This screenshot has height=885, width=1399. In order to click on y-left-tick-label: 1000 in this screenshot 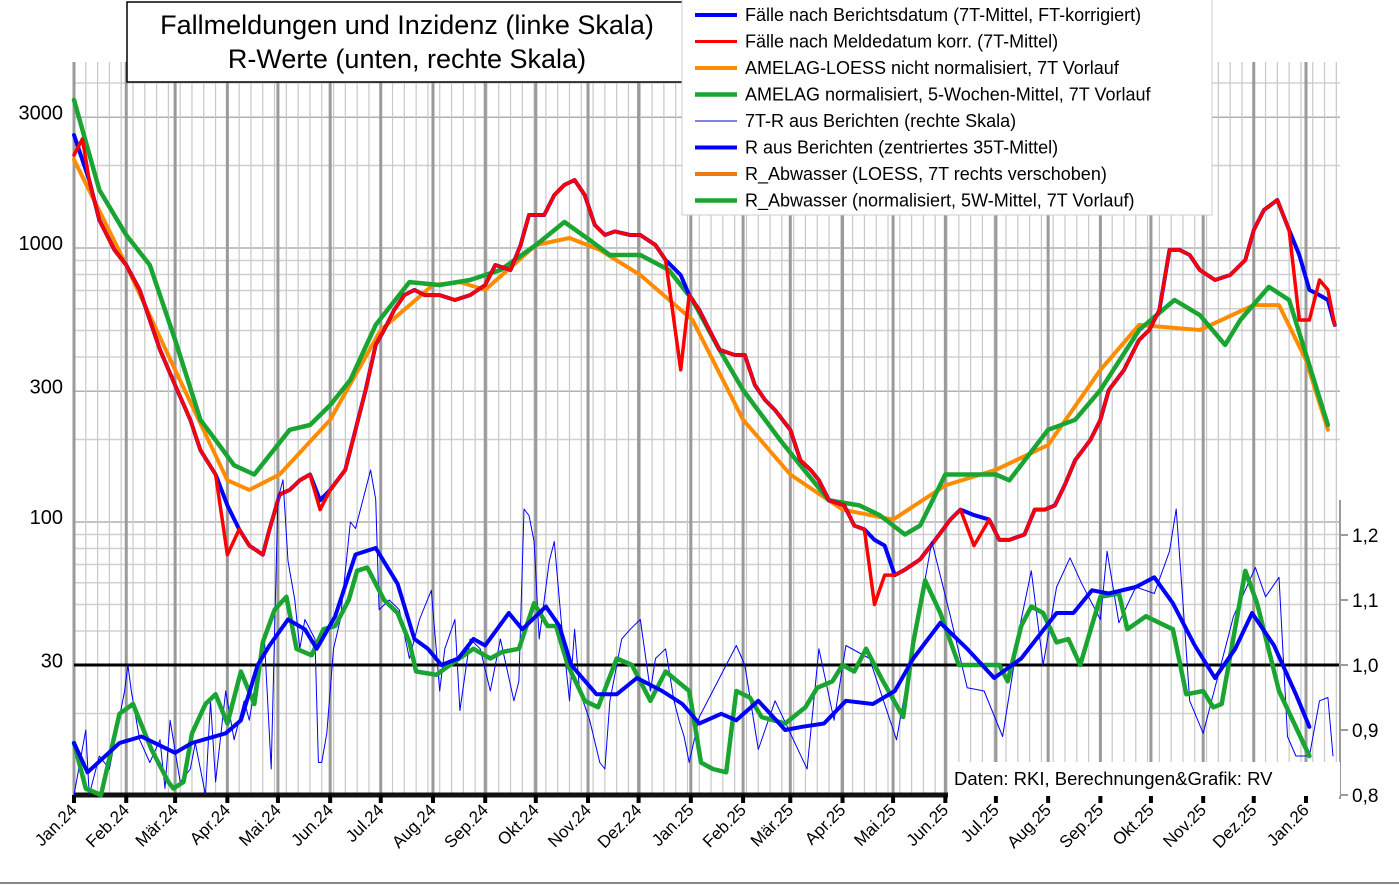, I will do `click(41, 244)`.